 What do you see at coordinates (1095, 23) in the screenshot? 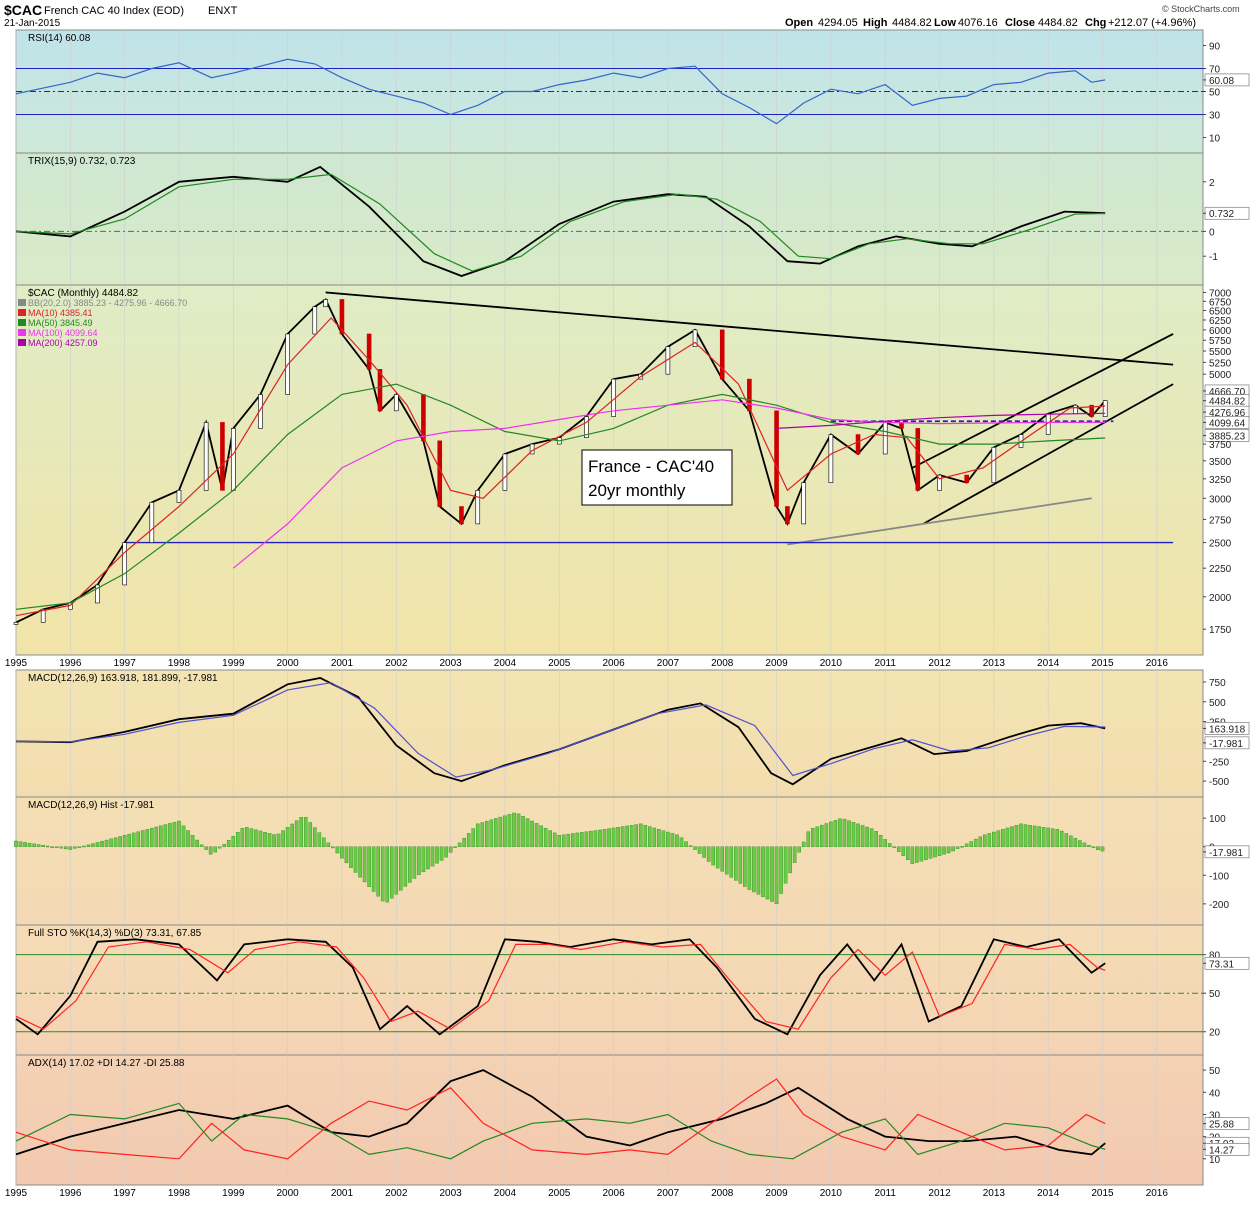
I see `chg-label: Chg` at bounding box center [1095, 23].